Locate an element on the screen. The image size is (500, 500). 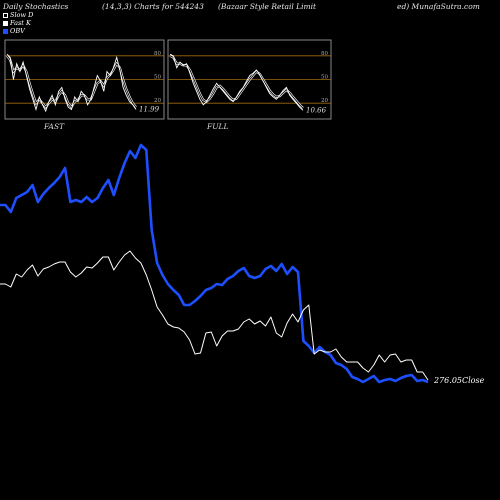
legend-item-slow-d: Slow D is located at coordinates (18, 15).